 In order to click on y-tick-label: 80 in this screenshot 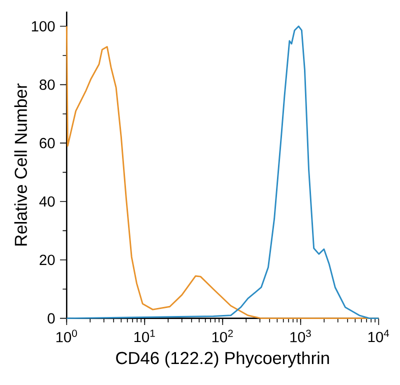, I will do `click(47, 85)`.